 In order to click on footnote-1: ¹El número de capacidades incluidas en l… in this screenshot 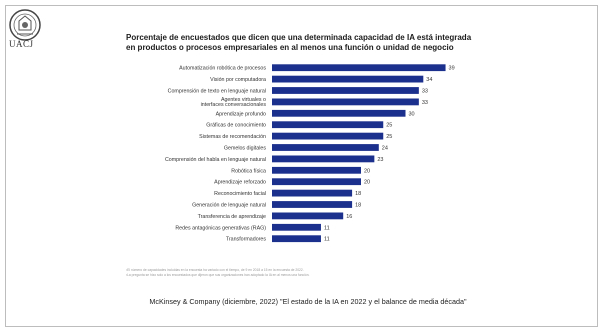, I will do `click(215, 270)`.